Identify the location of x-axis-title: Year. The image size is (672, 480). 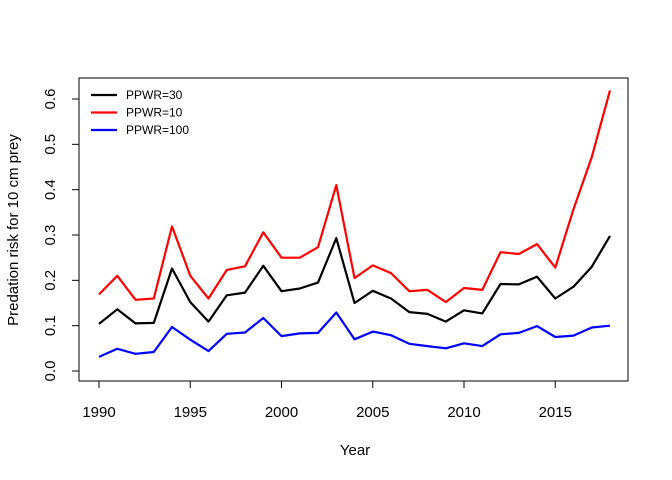
(355, 450).